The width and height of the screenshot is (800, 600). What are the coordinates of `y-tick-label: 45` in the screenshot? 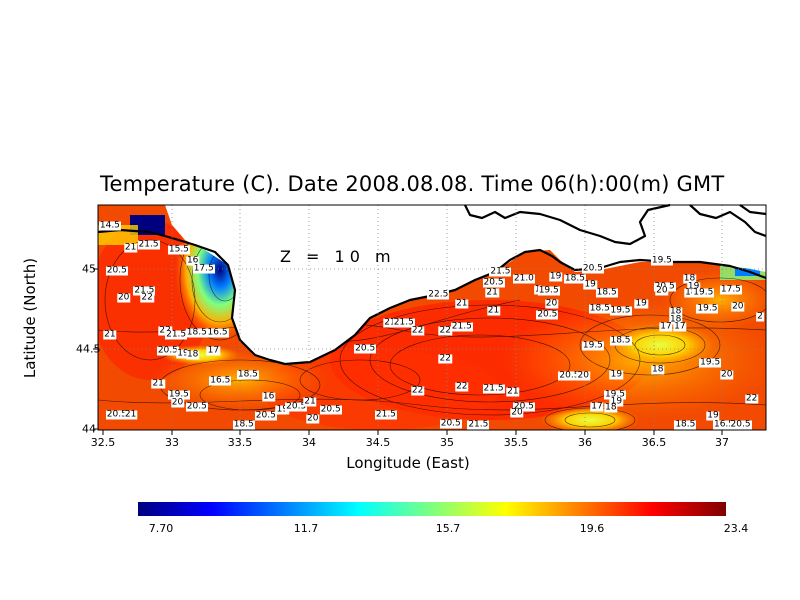 It's located at (89, 269).